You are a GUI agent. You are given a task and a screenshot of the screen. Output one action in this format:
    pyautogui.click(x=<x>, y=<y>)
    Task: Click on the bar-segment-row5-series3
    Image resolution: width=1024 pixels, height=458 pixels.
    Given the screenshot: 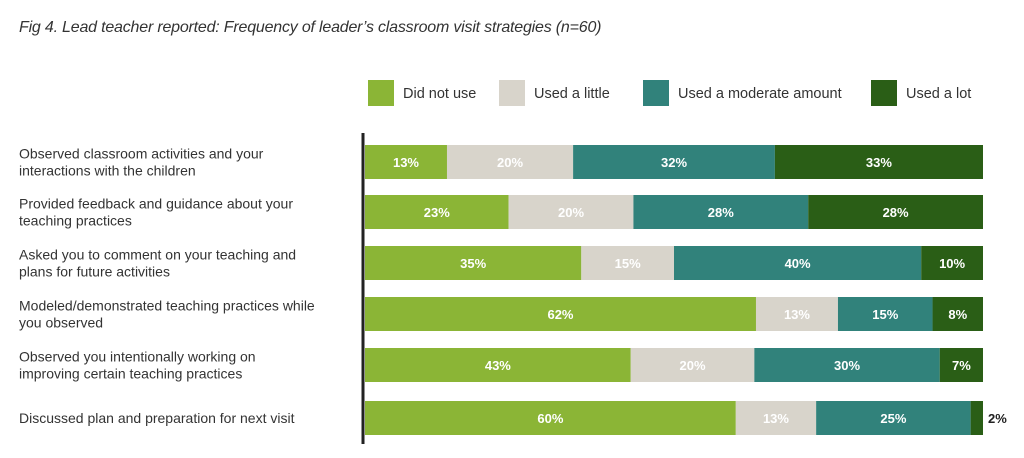 What is the action you would take?
    pyautogui.click(x=847, y=365)
    